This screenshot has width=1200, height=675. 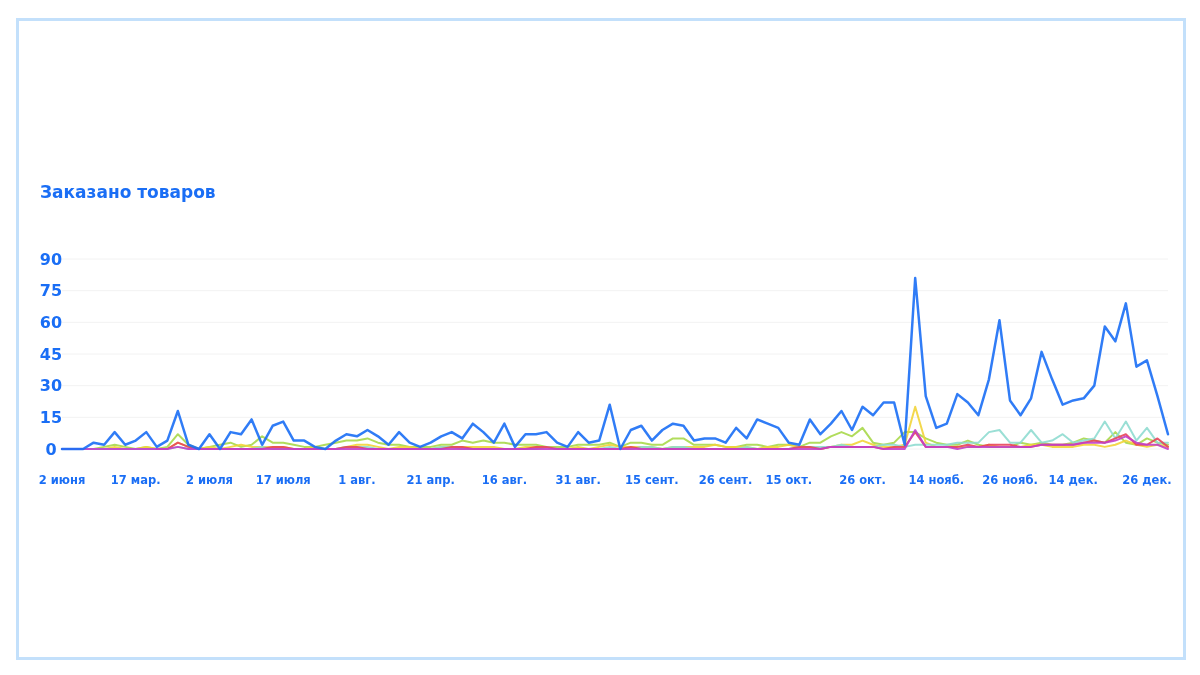 I want to click on x-tick-label: 17 июля, so click(x=283, y=480).